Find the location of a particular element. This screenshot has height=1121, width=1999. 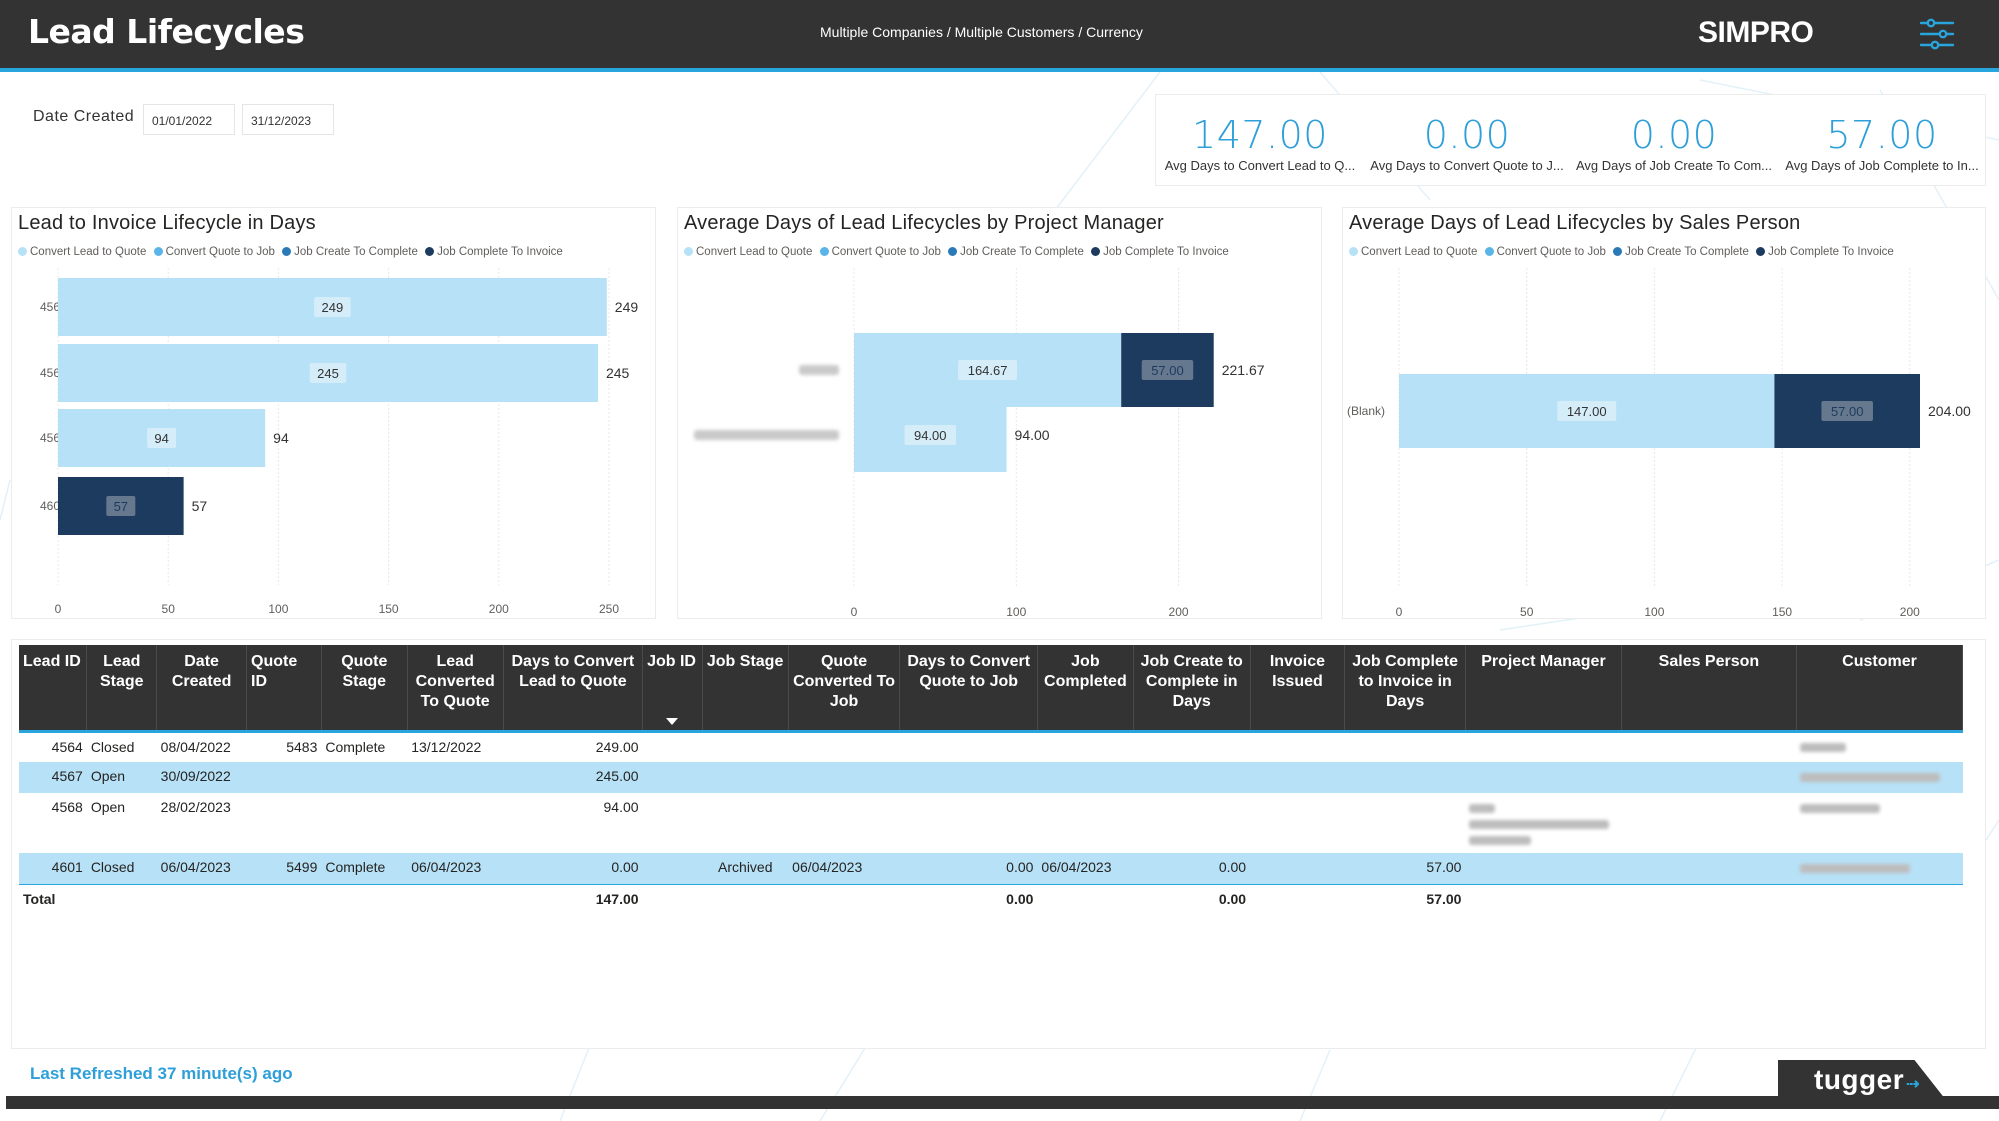

col-header-days-quote-to-job: Days to Convert Quote to Job is located at coordinates (968, 689).